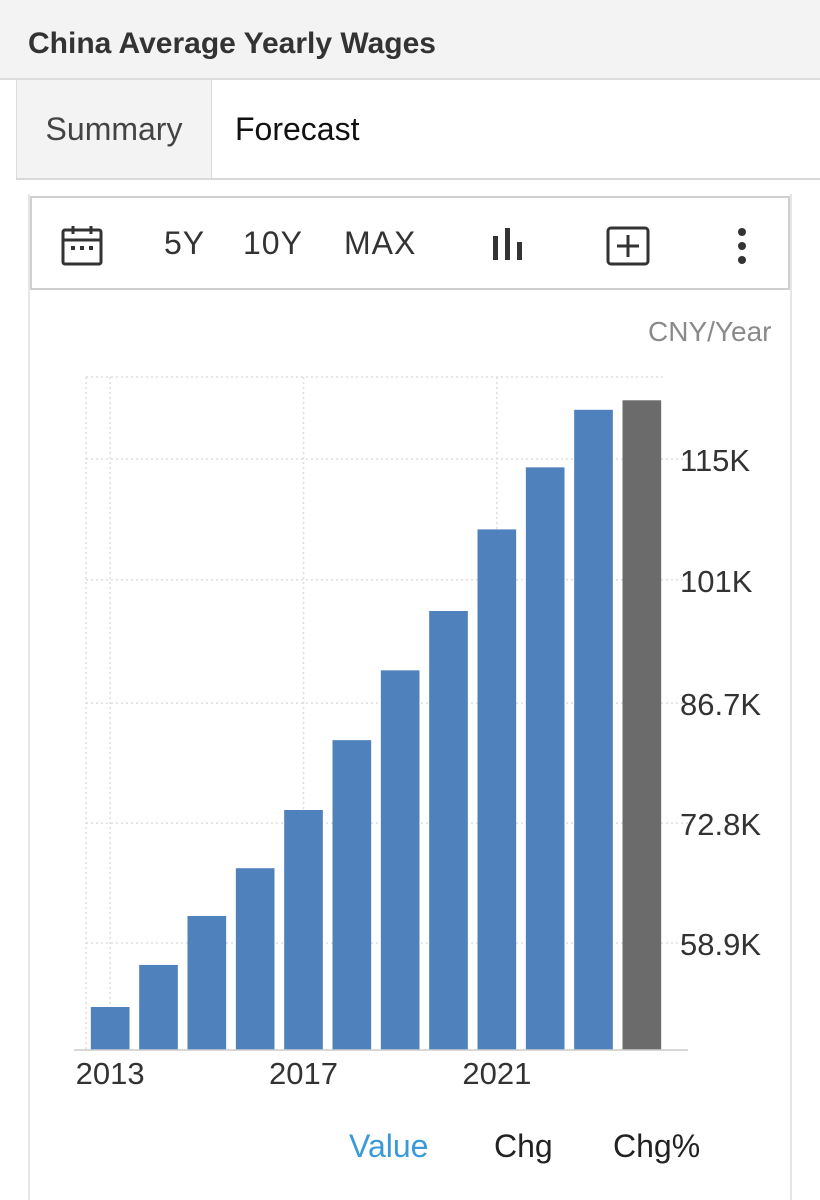 The height and width of the screenshot is (1200, 820). I want to click on legend-chg: Chg, so click(523, 1146).